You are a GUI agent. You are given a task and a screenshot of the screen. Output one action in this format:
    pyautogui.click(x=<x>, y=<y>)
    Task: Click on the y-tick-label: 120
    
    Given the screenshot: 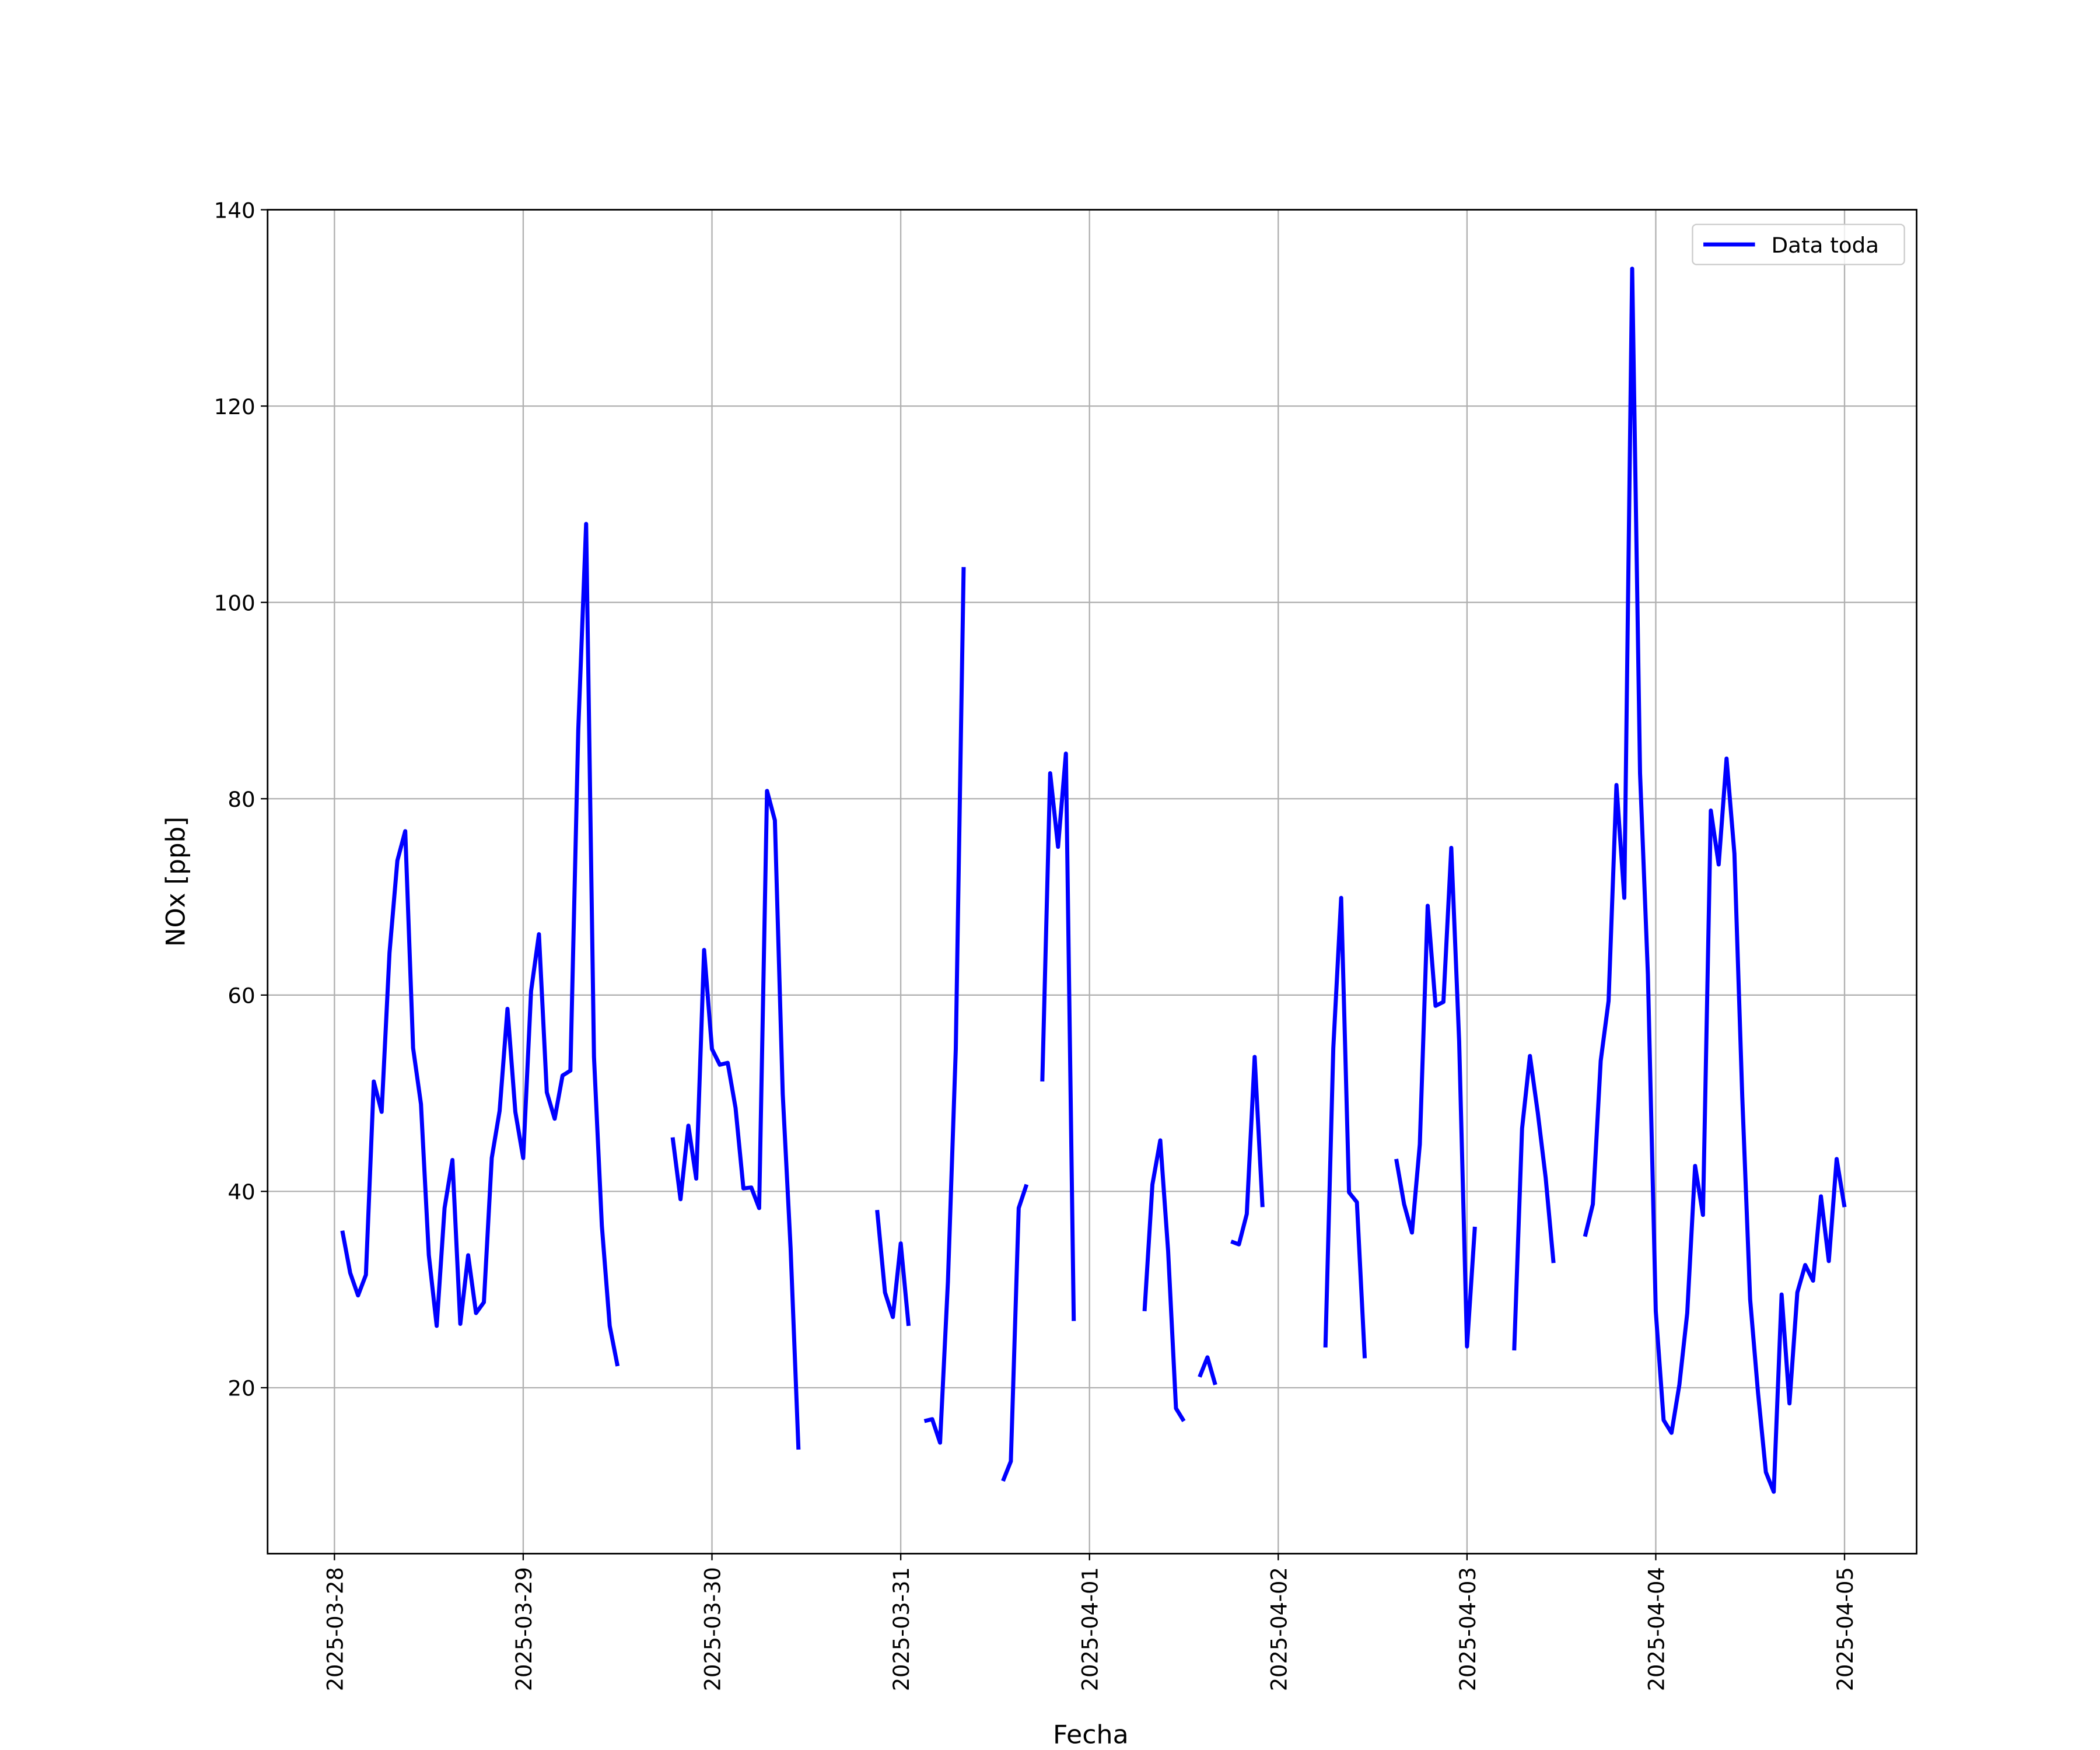 What is the action you would take?
    pyautogui.click(x=235, y=406)
    